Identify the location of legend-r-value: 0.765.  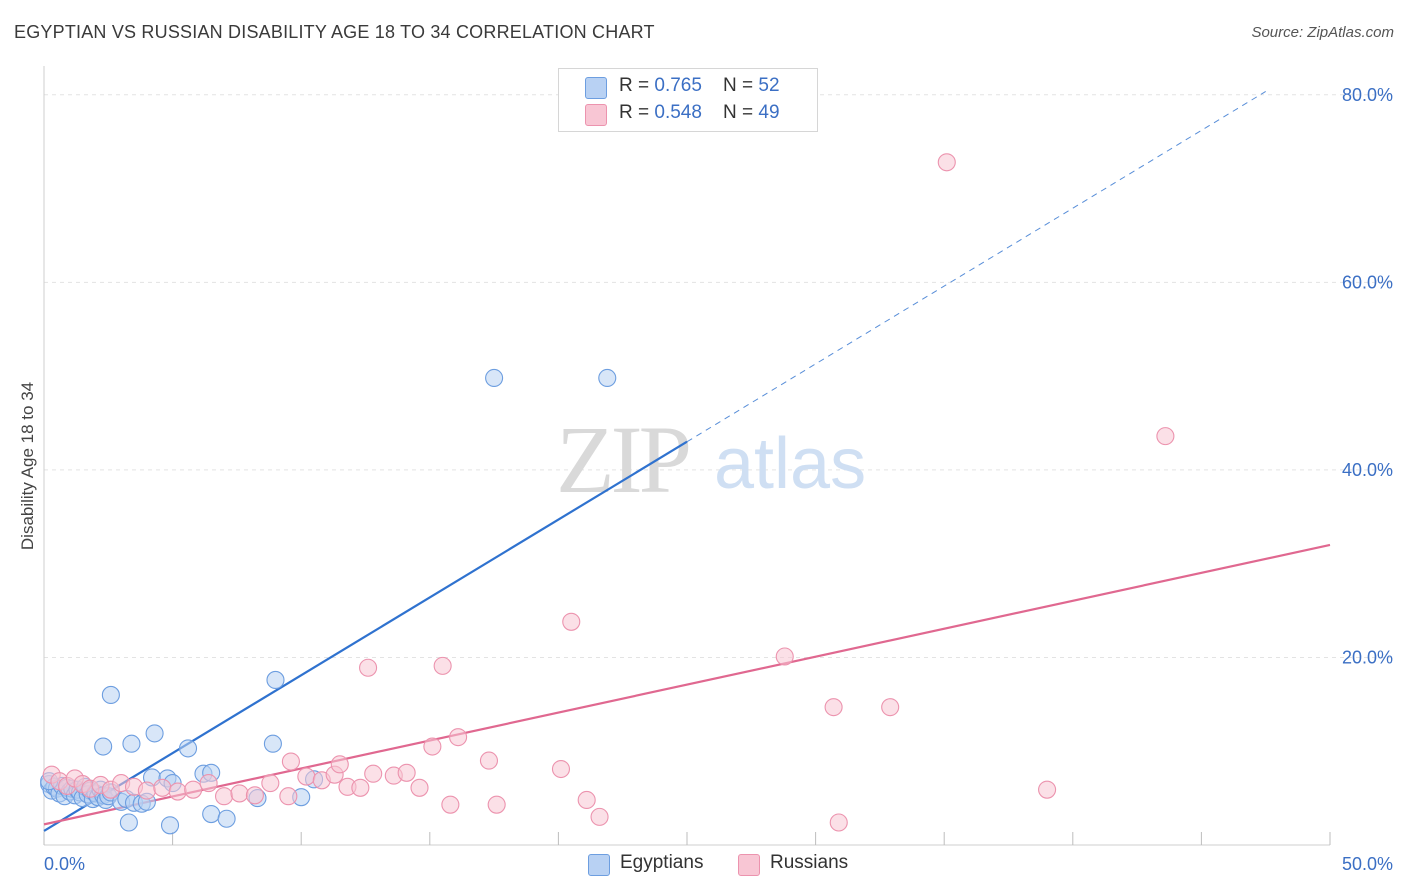
(678, 85).